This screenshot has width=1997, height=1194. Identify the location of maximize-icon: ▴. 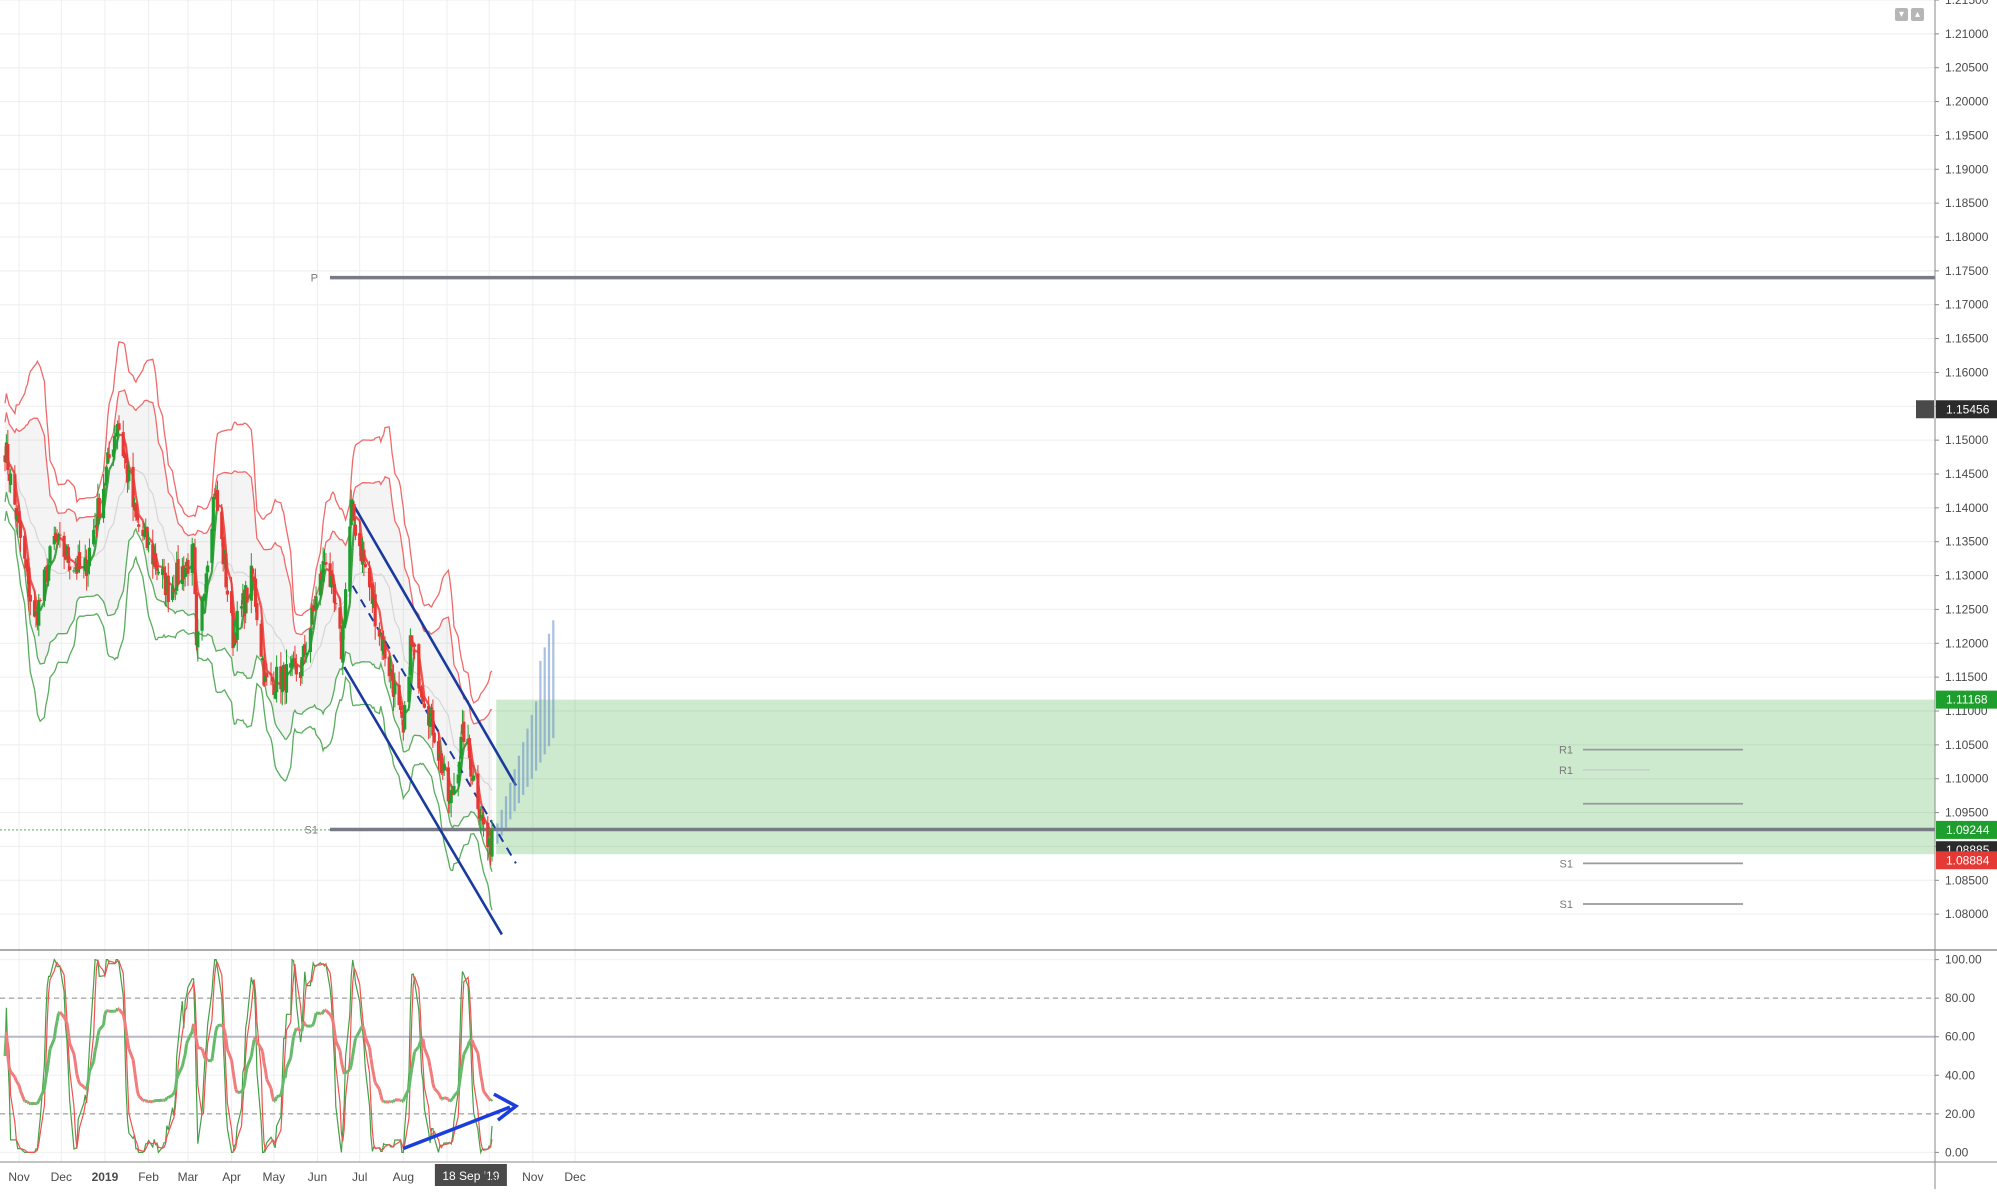
(1917, 14).